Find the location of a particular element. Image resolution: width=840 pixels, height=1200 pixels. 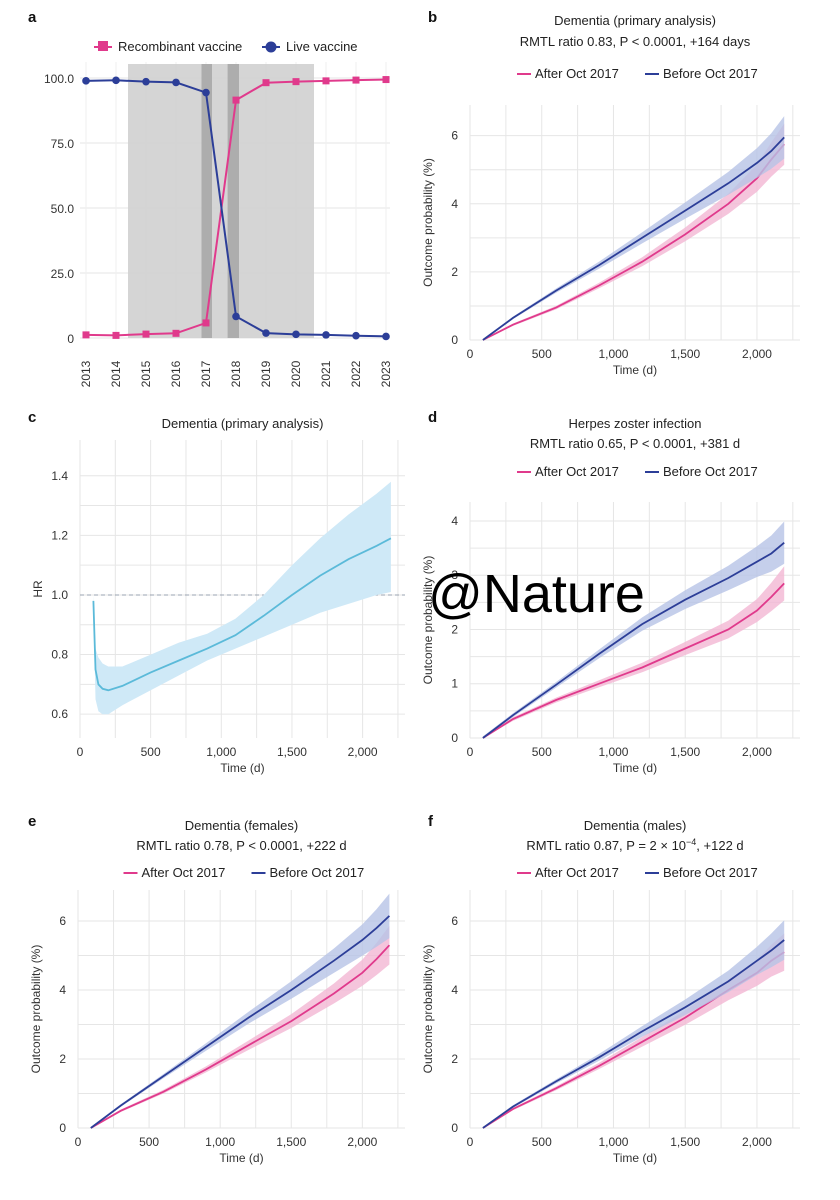

subtitle-tail: , +122 d is located at coordinates (719, 845).